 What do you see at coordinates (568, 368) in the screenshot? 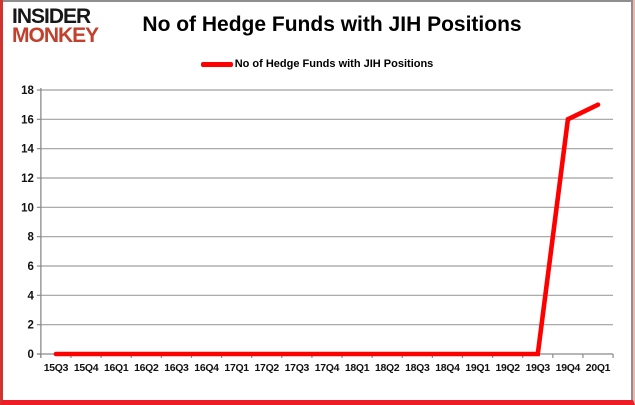
I see `x-axis-tick-label: 19Q4` at bounding box center [568, 368].